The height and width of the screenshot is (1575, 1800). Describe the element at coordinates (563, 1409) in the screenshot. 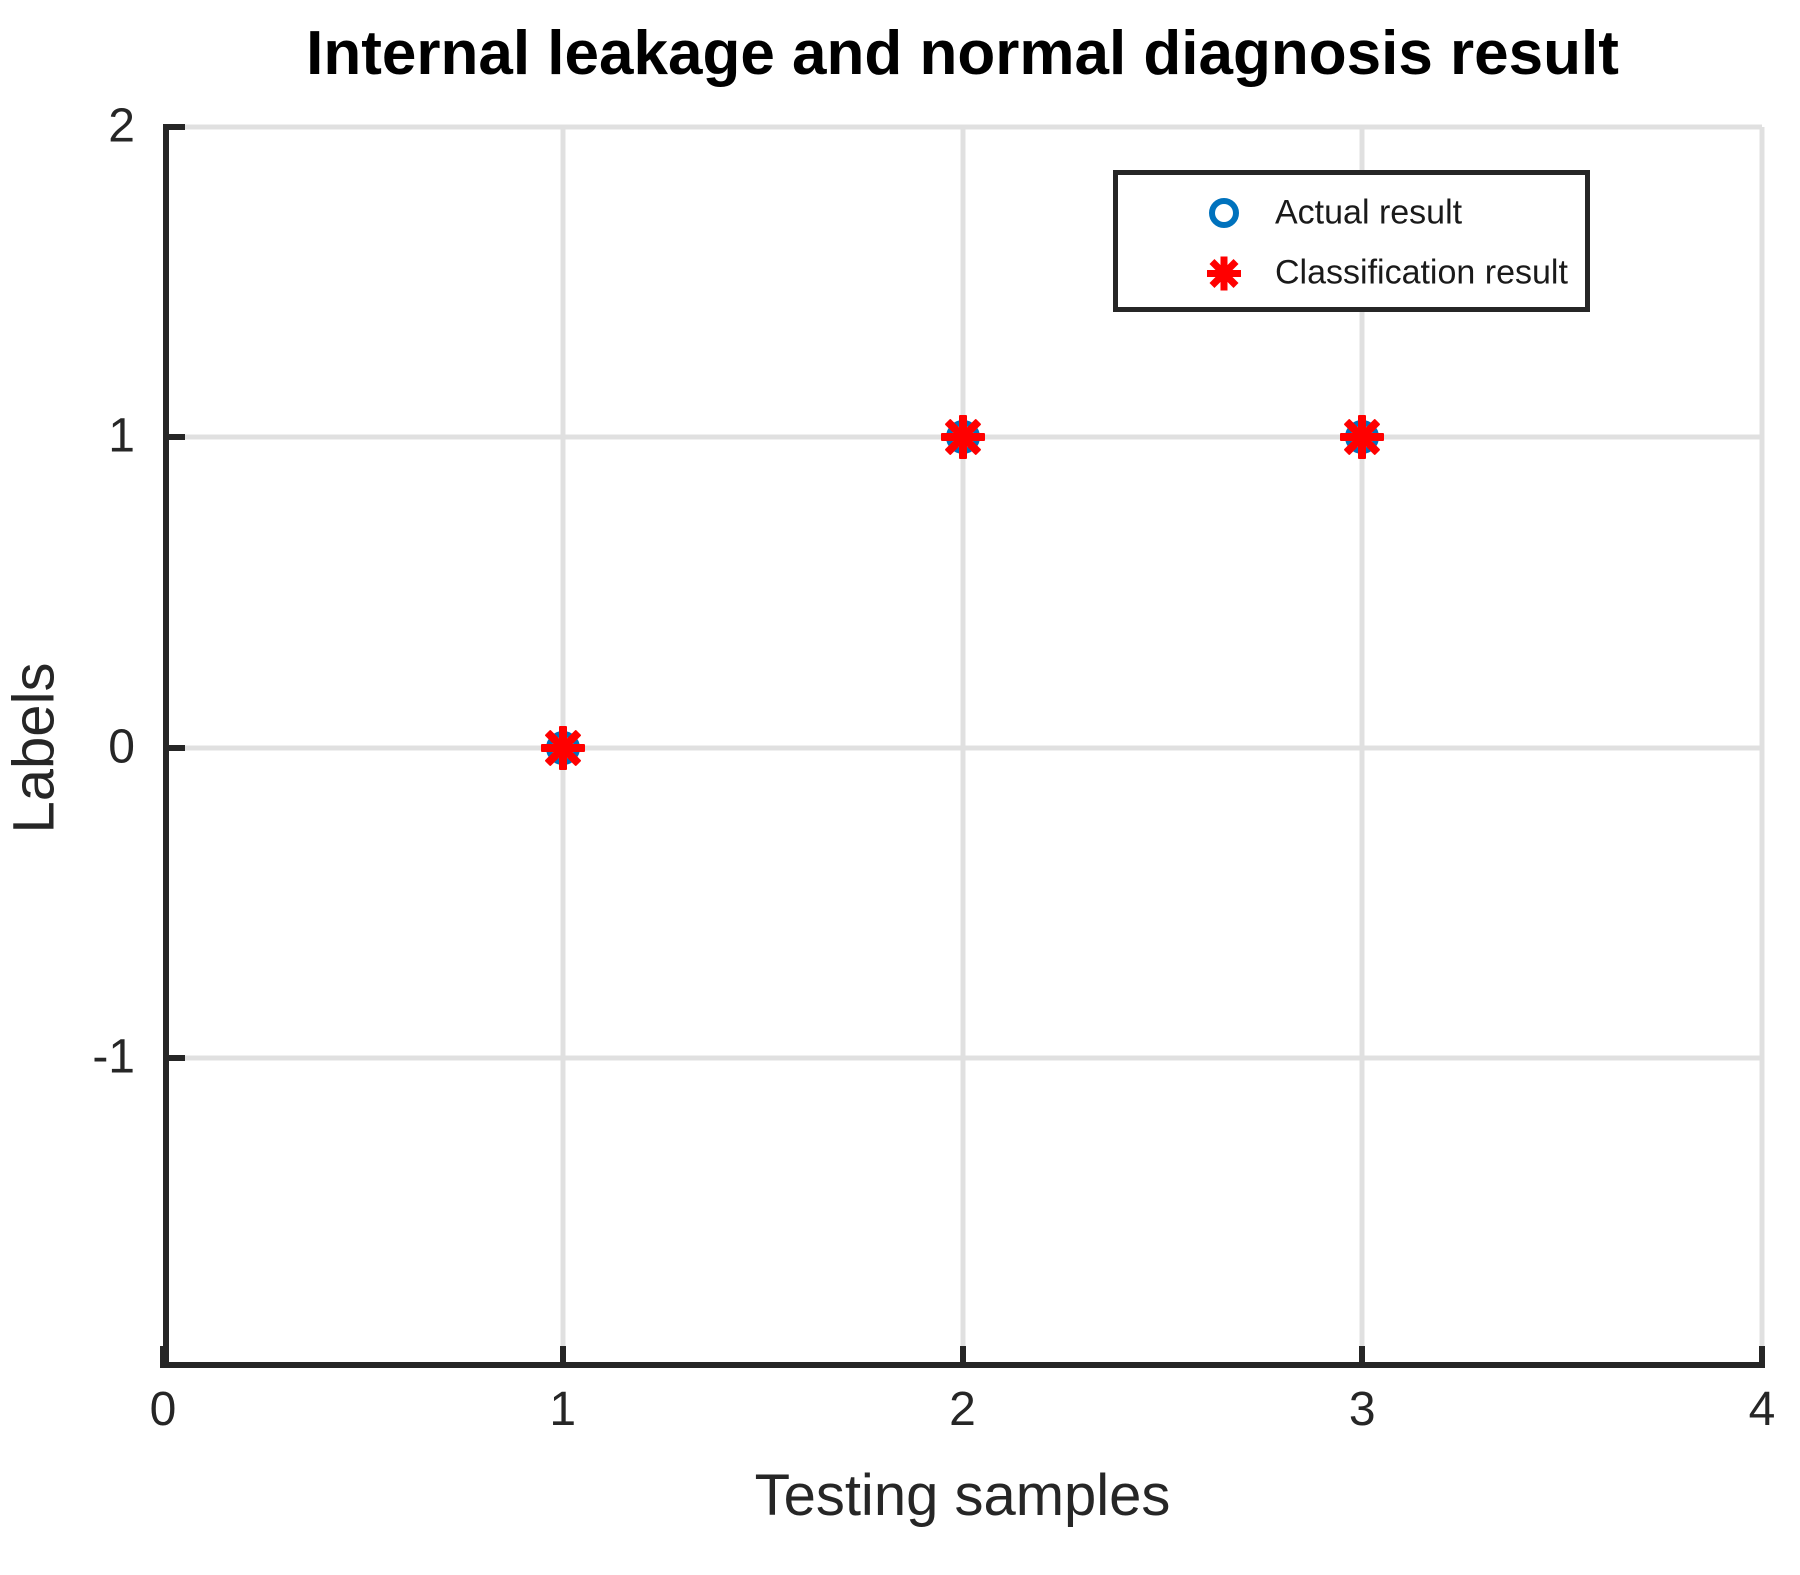

I see `x-tick-label-1: 1` at that location.